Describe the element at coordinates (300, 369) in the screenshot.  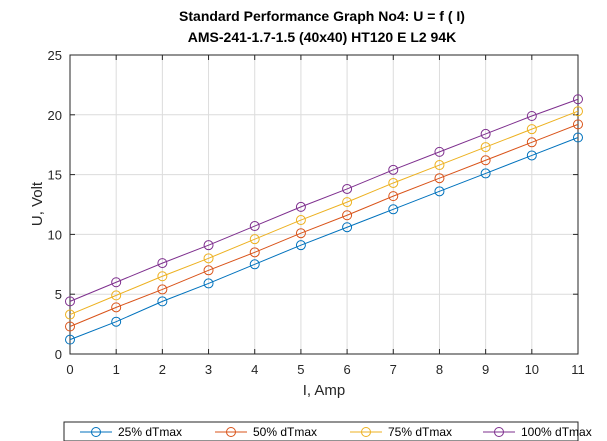
I see `x-tick-label: 5` at that location.